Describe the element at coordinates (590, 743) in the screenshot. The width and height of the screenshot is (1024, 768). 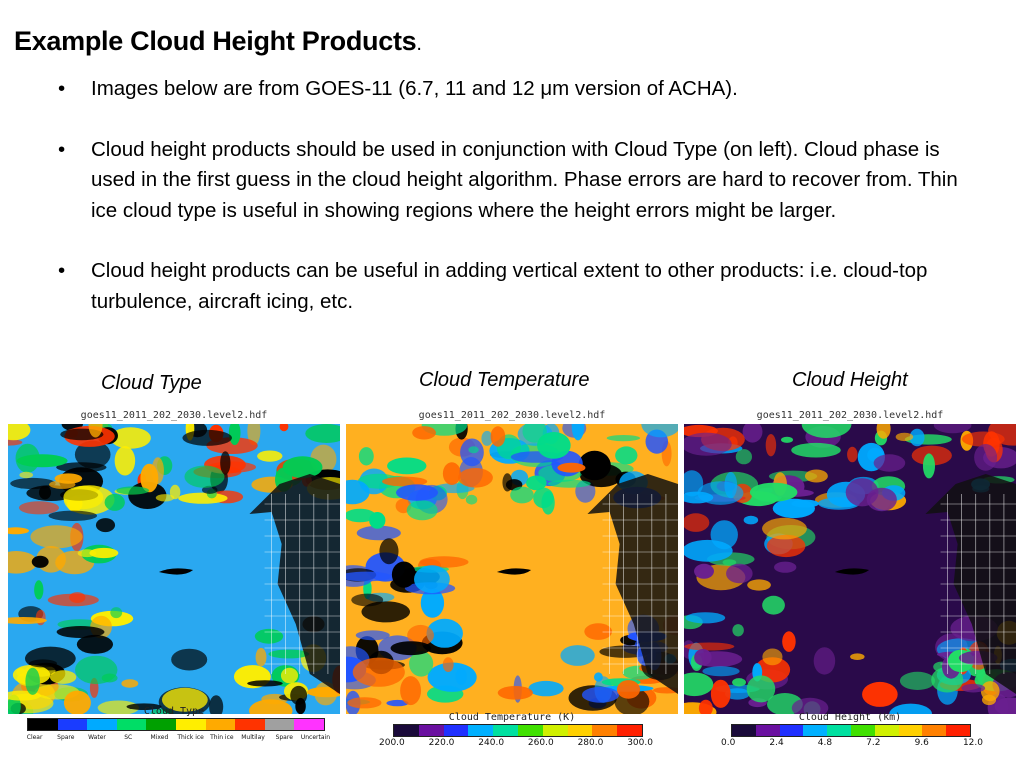
I see `legend-tick: 280.0` at that location.